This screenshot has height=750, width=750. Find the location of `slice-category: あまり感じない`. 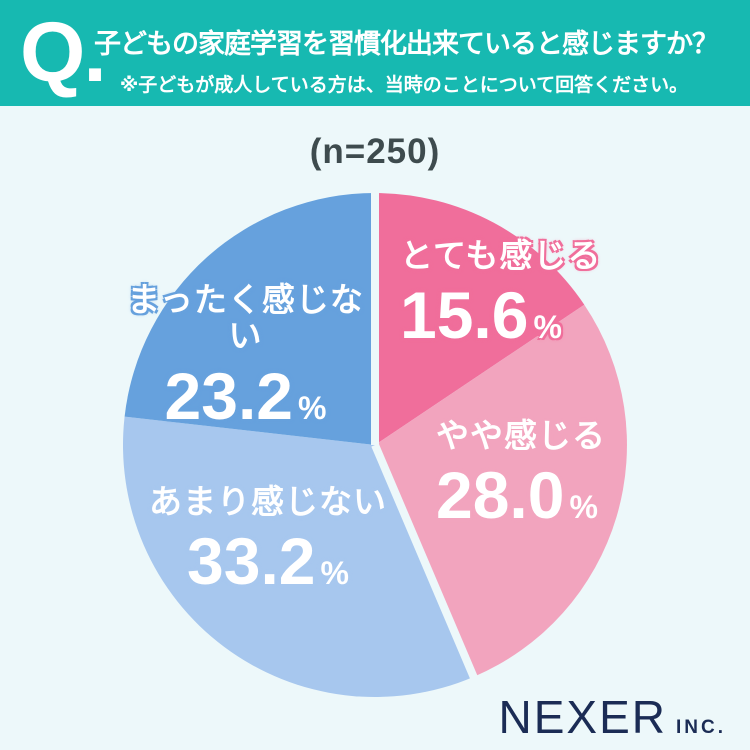

slice-category: あまり感じない is located at coordinates (268, 501).